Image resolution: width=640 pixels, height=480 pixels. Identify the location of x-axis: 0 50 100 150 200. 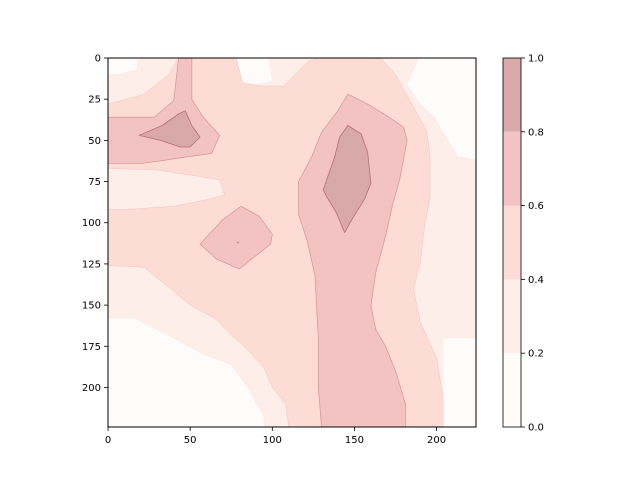
(275, 436).